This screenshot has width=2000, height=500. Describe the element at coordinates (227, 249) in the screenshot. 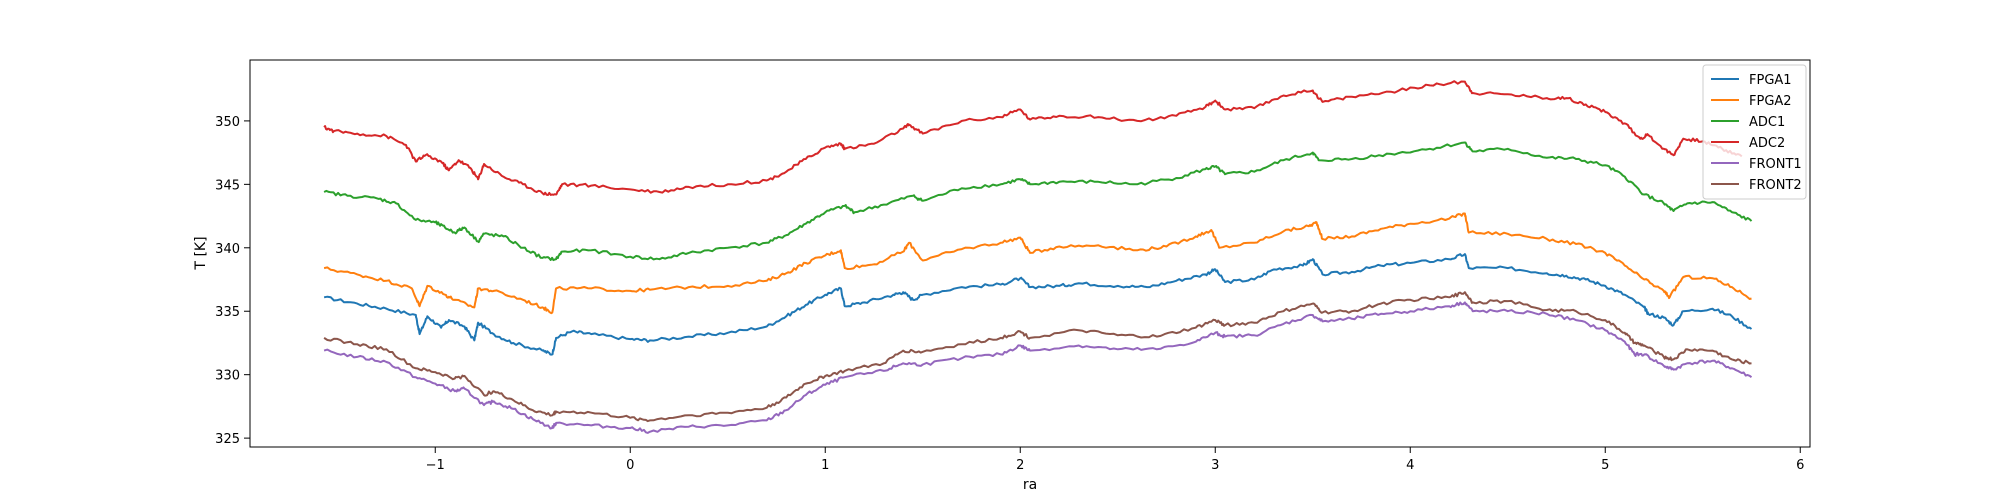

I see `y-tick-label: 340` at that location.